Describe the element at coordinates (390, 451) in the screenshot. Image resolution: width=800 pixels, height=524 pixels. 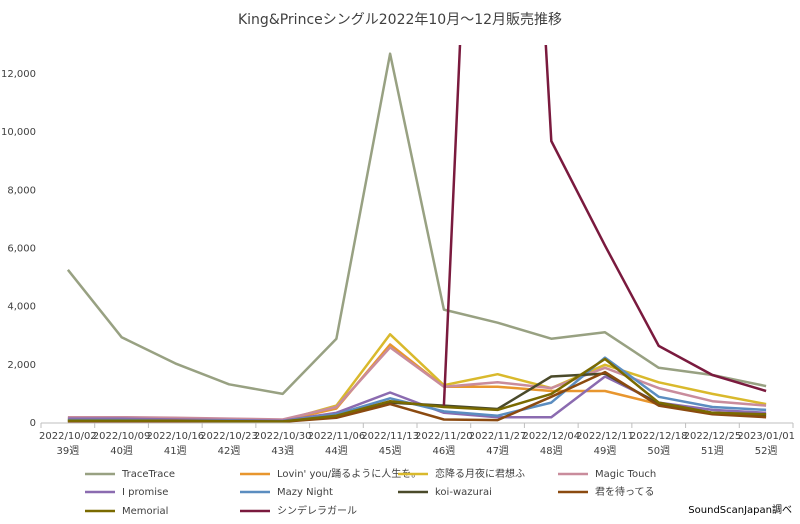
I see `x-week-label: 45週` at that location.